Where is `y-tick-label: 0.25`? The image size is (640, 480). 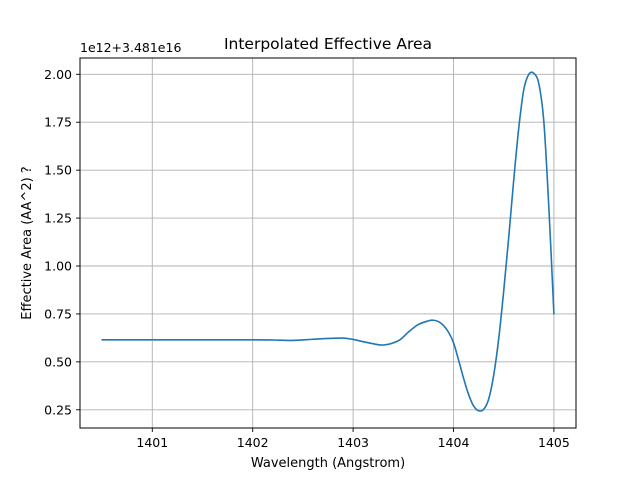
y-tick-label: 0.25 is located at coordinates (58, 409).